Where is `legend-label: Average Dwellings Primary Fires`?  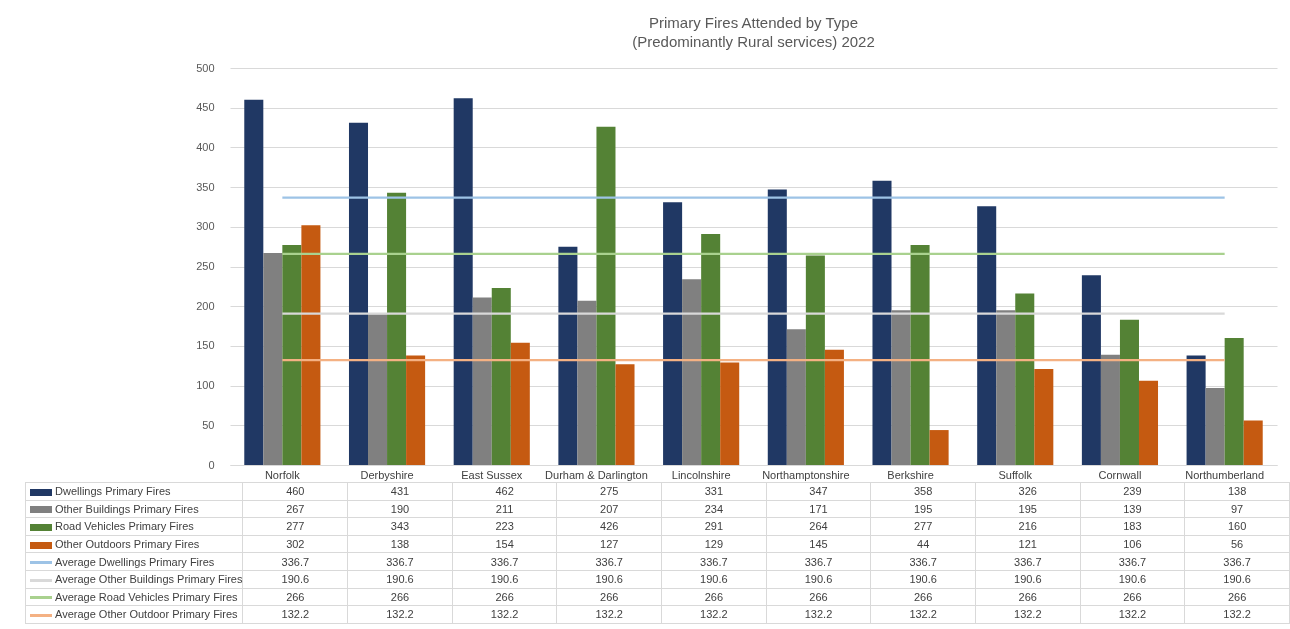
legend-label: Average Dwellings Primary Fires is located at coordinates (134, 561).